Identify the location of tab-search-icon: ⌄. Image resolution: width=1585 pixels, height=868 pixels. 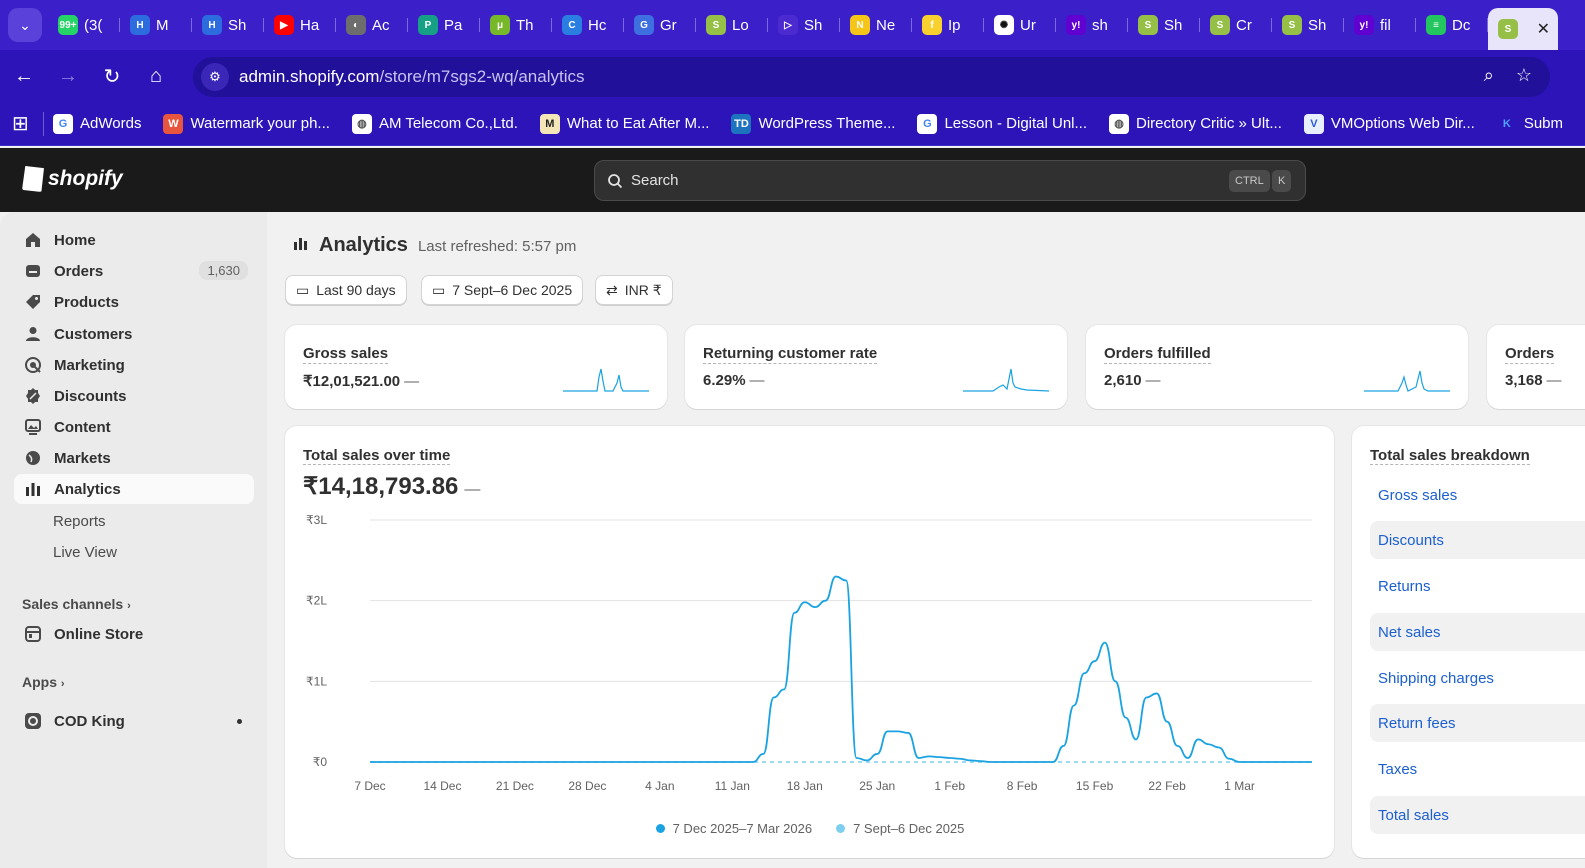
(25, 25).